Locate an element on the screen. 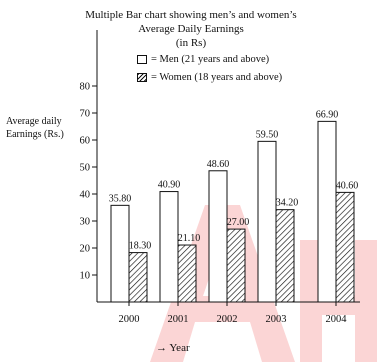 The image size is (383, 362). chart-title-line-3: (in Rs) is located at coordinates (191, 43).